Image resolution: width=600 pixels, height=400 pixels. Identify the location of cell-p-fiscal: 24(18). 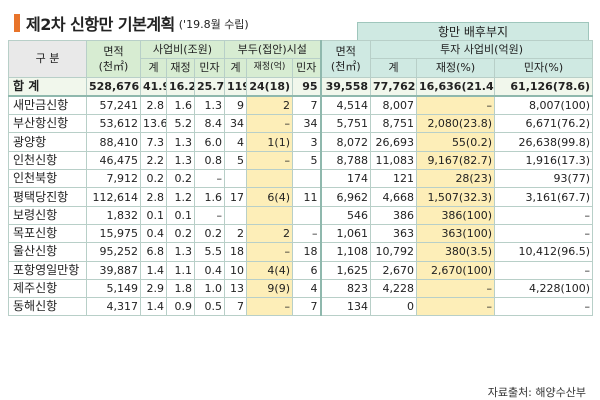
(270, 86).